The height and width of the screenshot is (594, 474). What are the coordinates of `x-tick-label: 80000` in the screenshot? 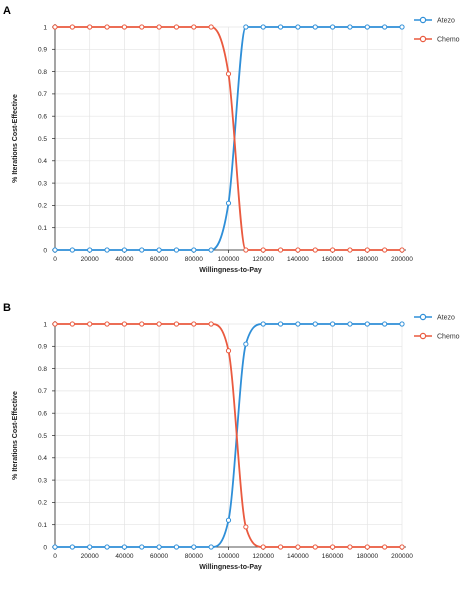 It's located at (194, 259).